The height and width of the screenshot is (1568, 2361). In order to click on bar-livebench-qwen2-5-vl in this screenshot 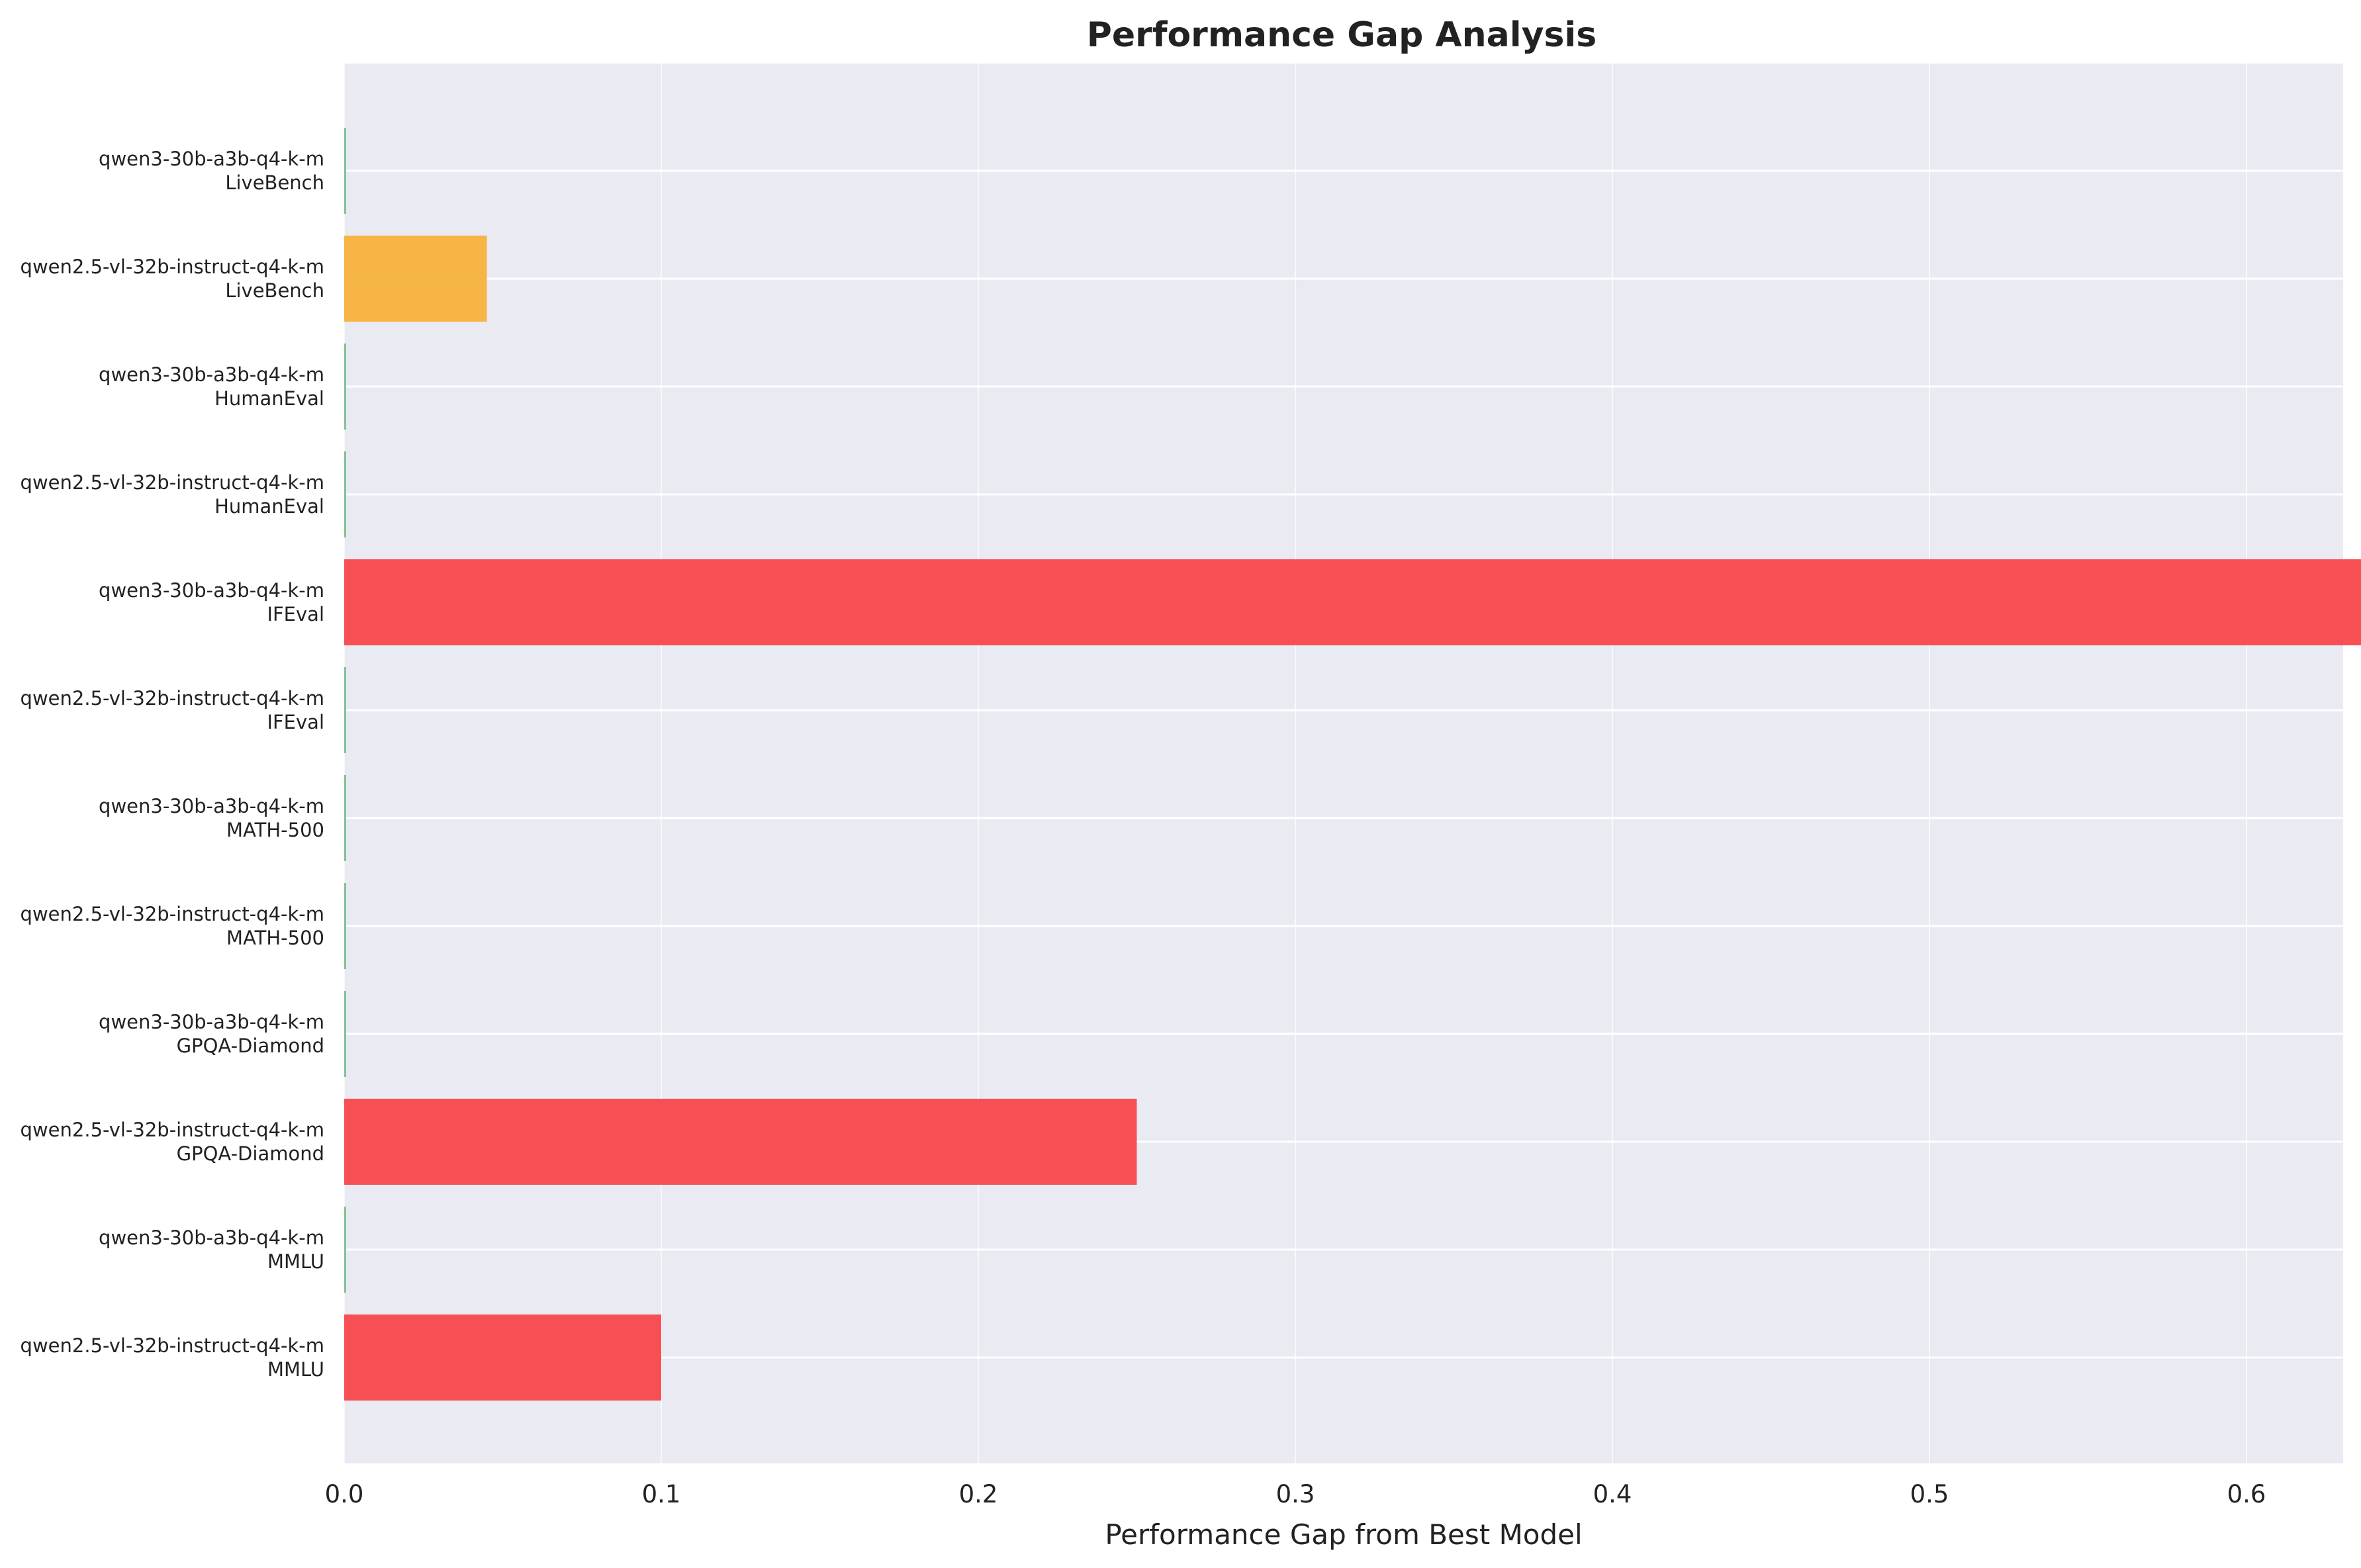, I will do `click(415, 279)`.